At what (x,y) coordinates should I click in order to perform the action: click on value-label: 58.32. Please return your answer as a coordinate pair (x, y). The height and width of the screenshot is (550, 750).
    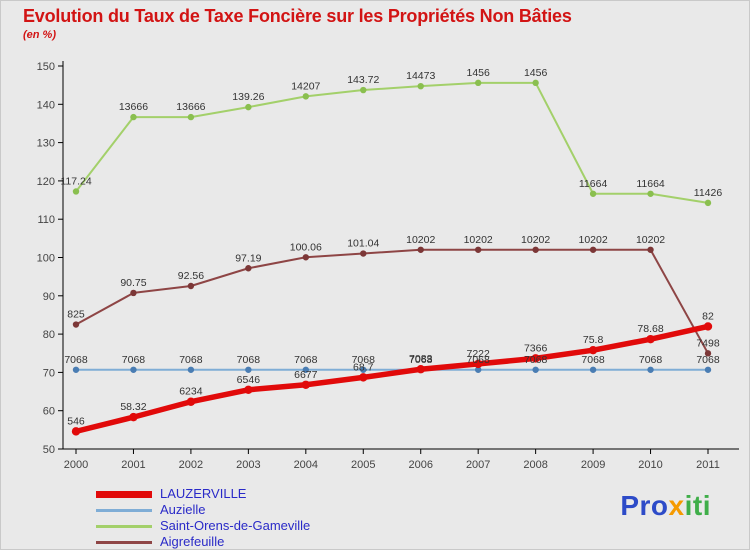
    Looking at the image, I should click on (133, 407).